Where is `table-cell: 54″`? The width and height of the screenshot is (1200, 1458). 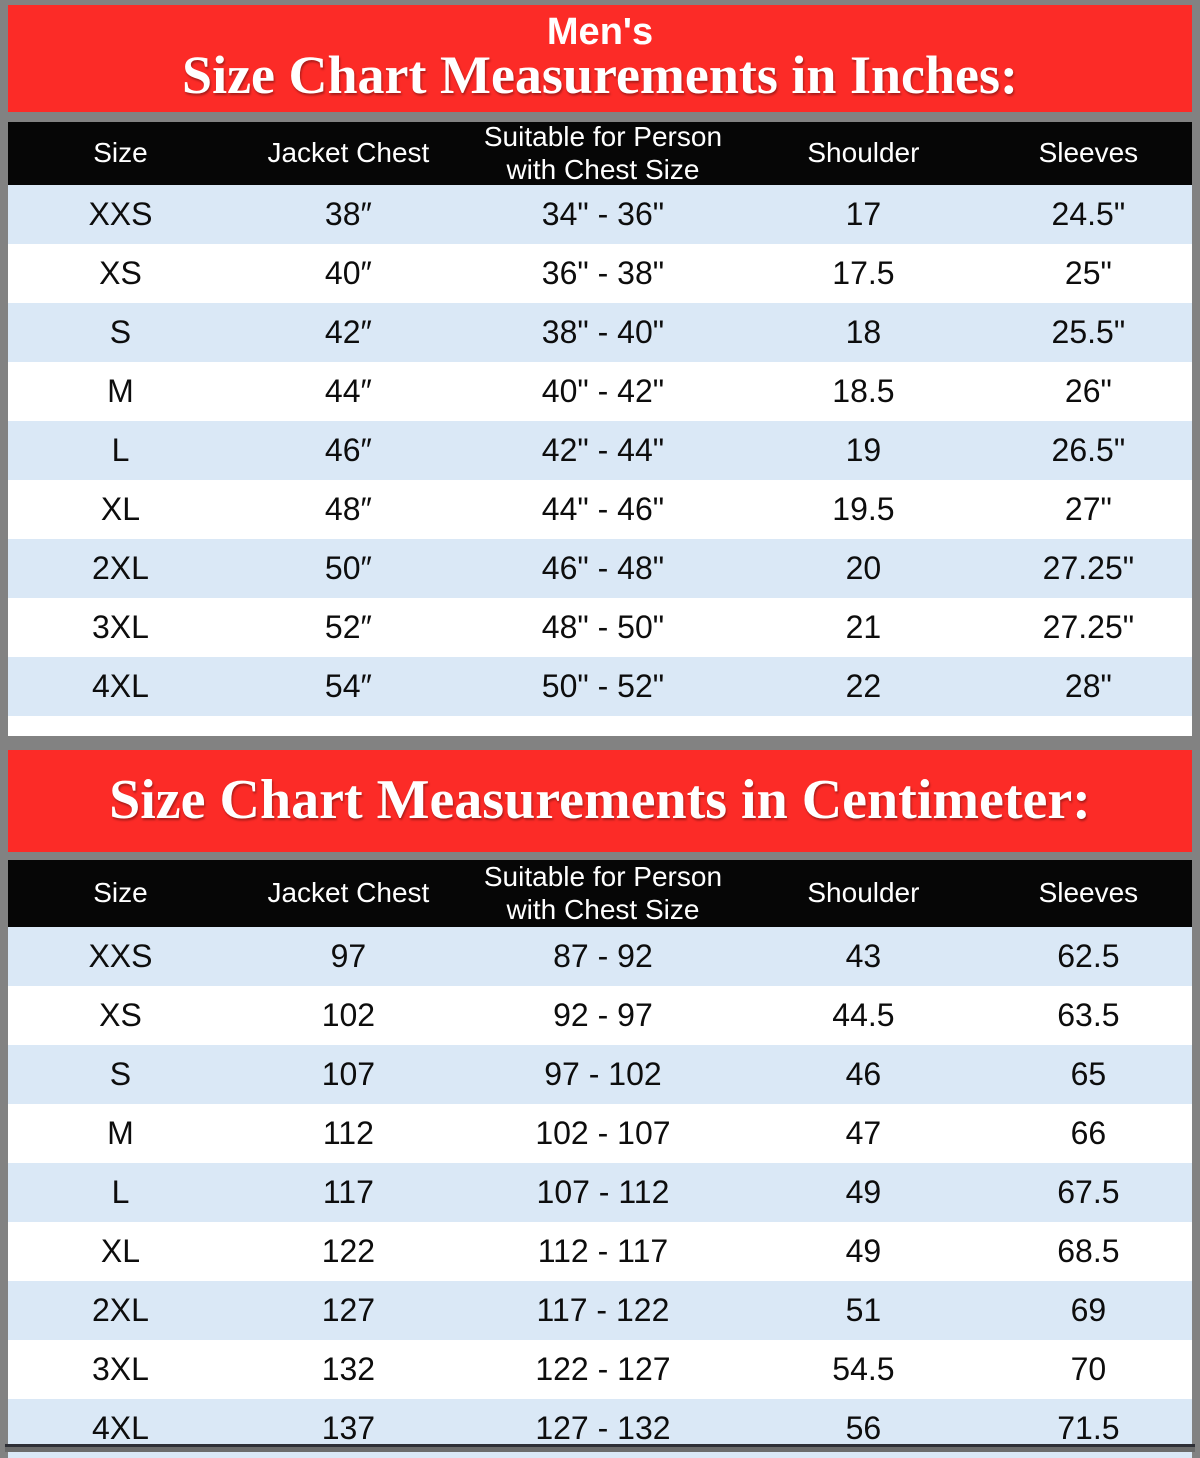
table-cell: 54″ is located at coordinates (348, 686).